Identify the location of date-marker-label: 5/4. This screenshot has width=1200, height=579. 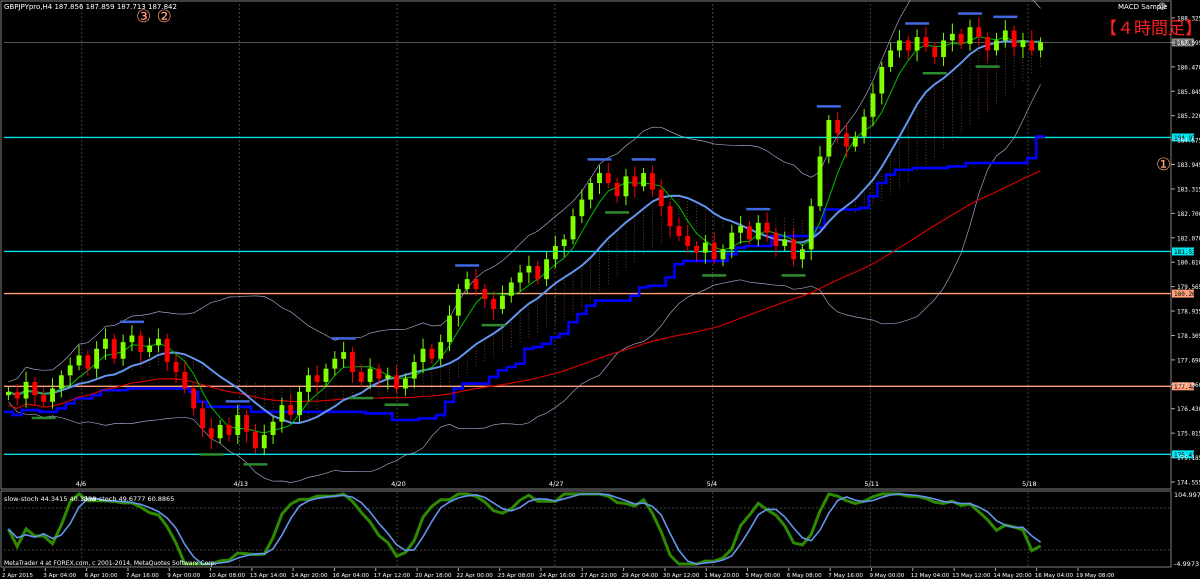
(712, 484).